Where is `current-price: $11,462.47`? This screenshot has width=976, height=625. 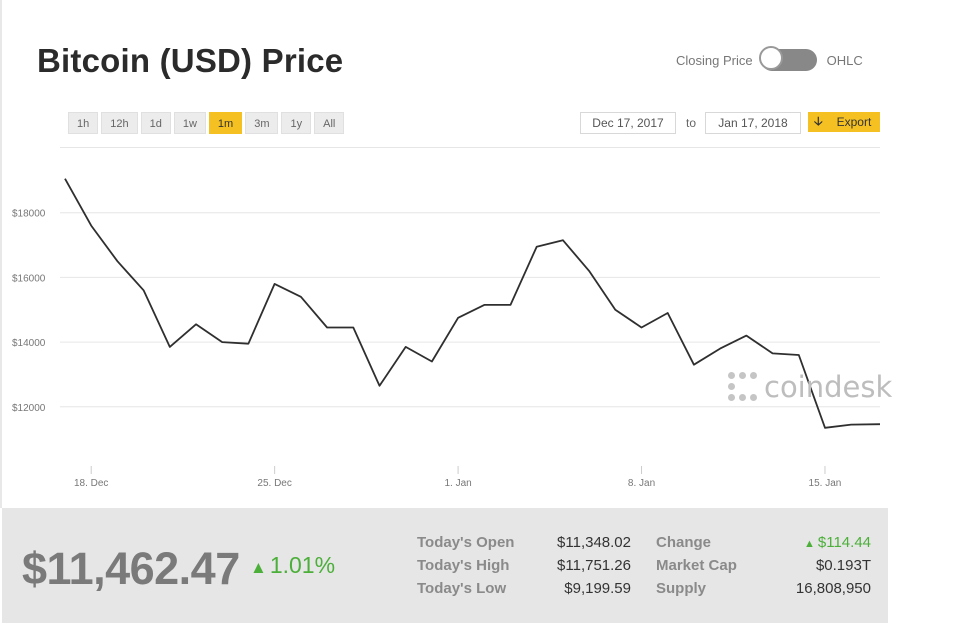 current-price: $11,462.47 is located at coordinates (131, 568).